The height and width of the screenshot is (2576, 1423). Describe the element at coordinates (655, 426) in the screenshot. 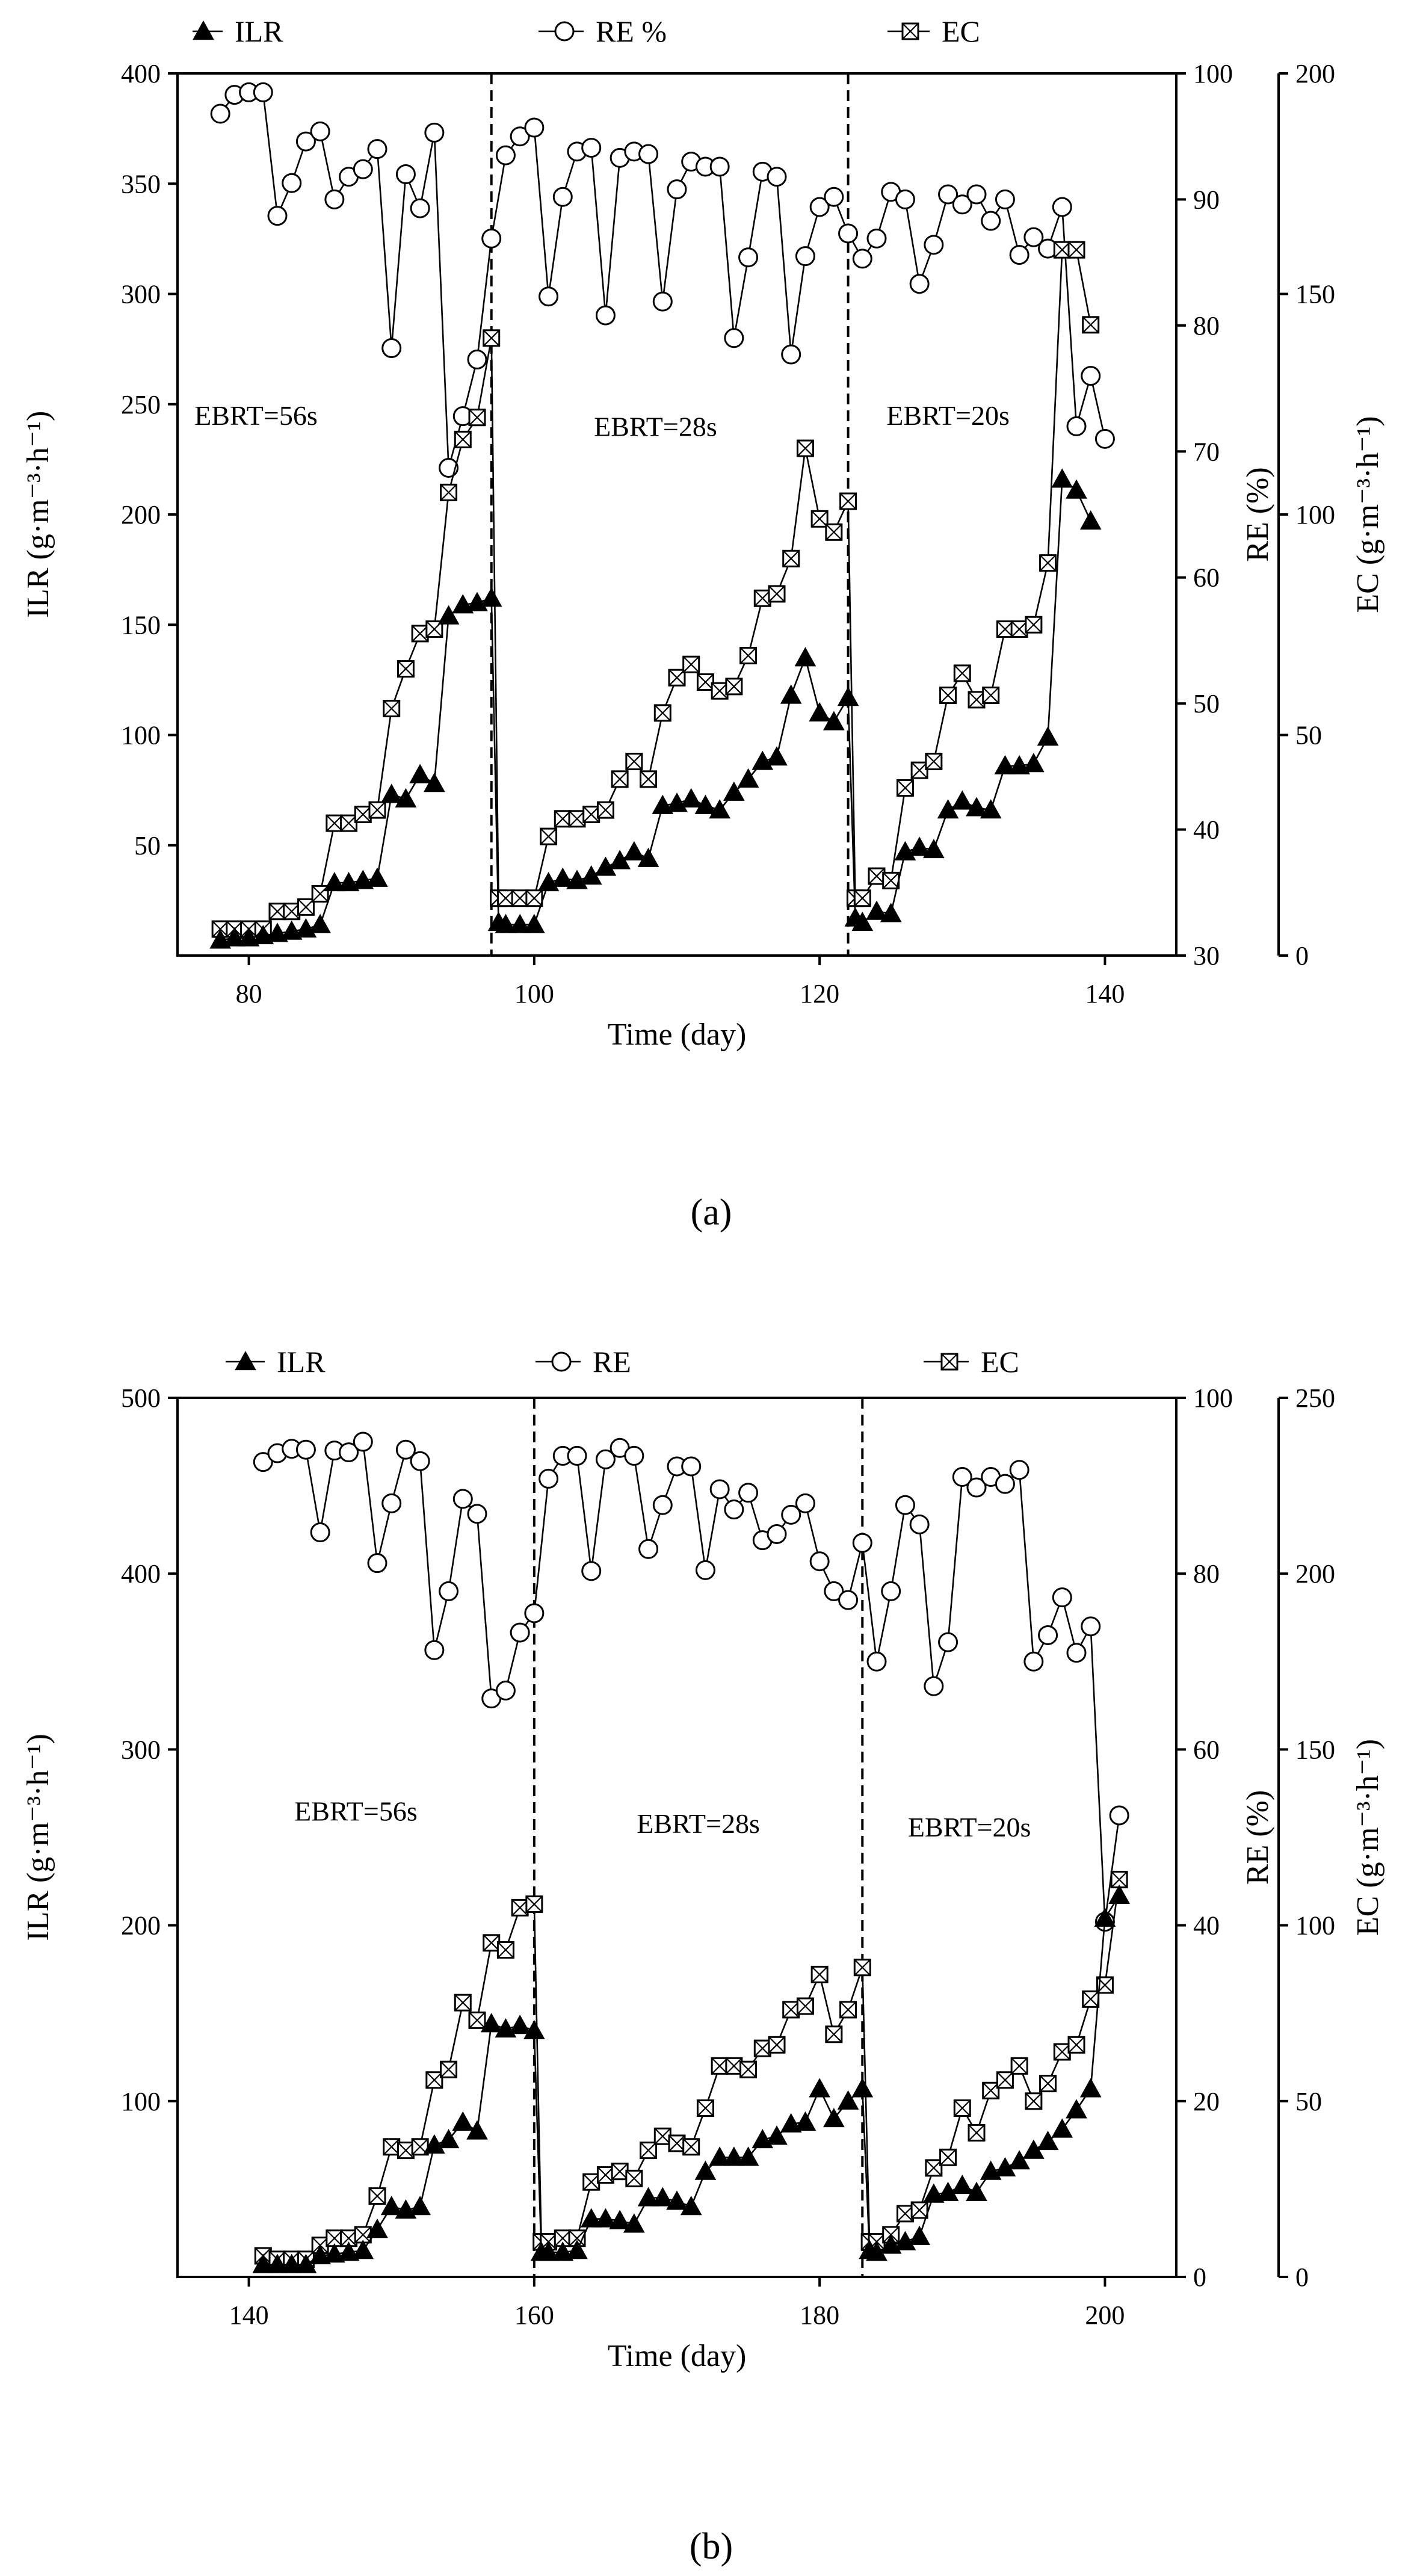

I see `phase-label: EBRT=28s` at that location.